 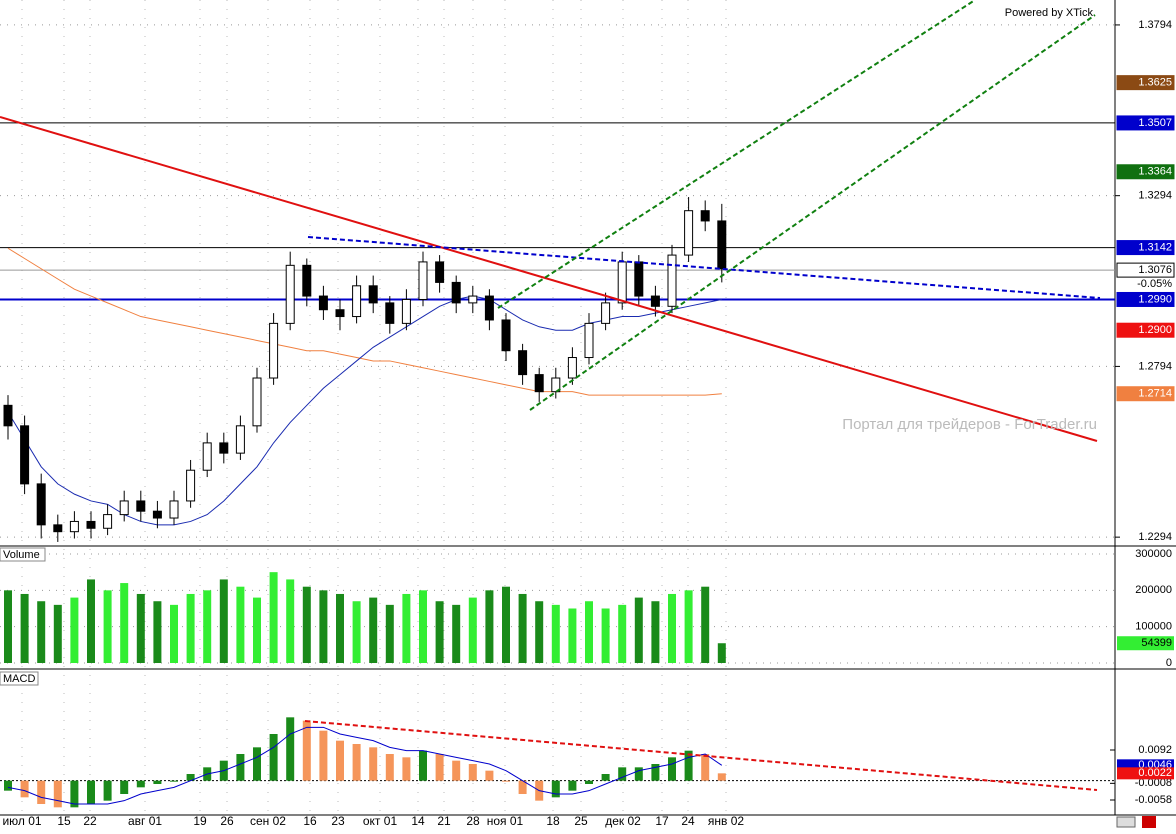 What do you see at coordinates (553, 821) in the screenshot?
I see `x-tick-label: 18` at bounding box center [553, 821].